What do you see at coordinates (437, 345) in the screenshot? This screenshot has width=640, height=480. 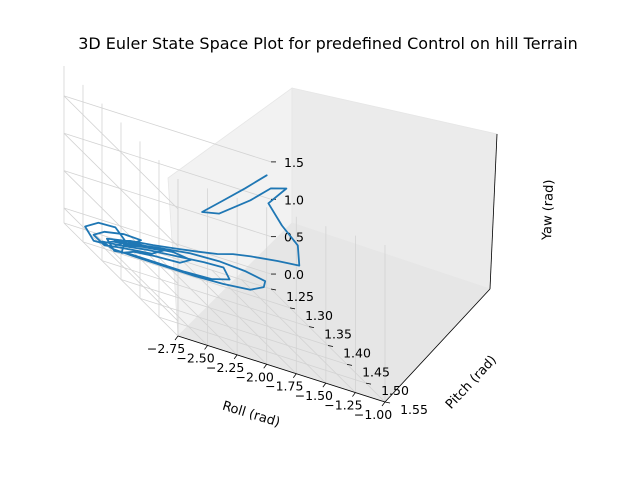 I see `y-axis-line` at bounding box center [437, 345].